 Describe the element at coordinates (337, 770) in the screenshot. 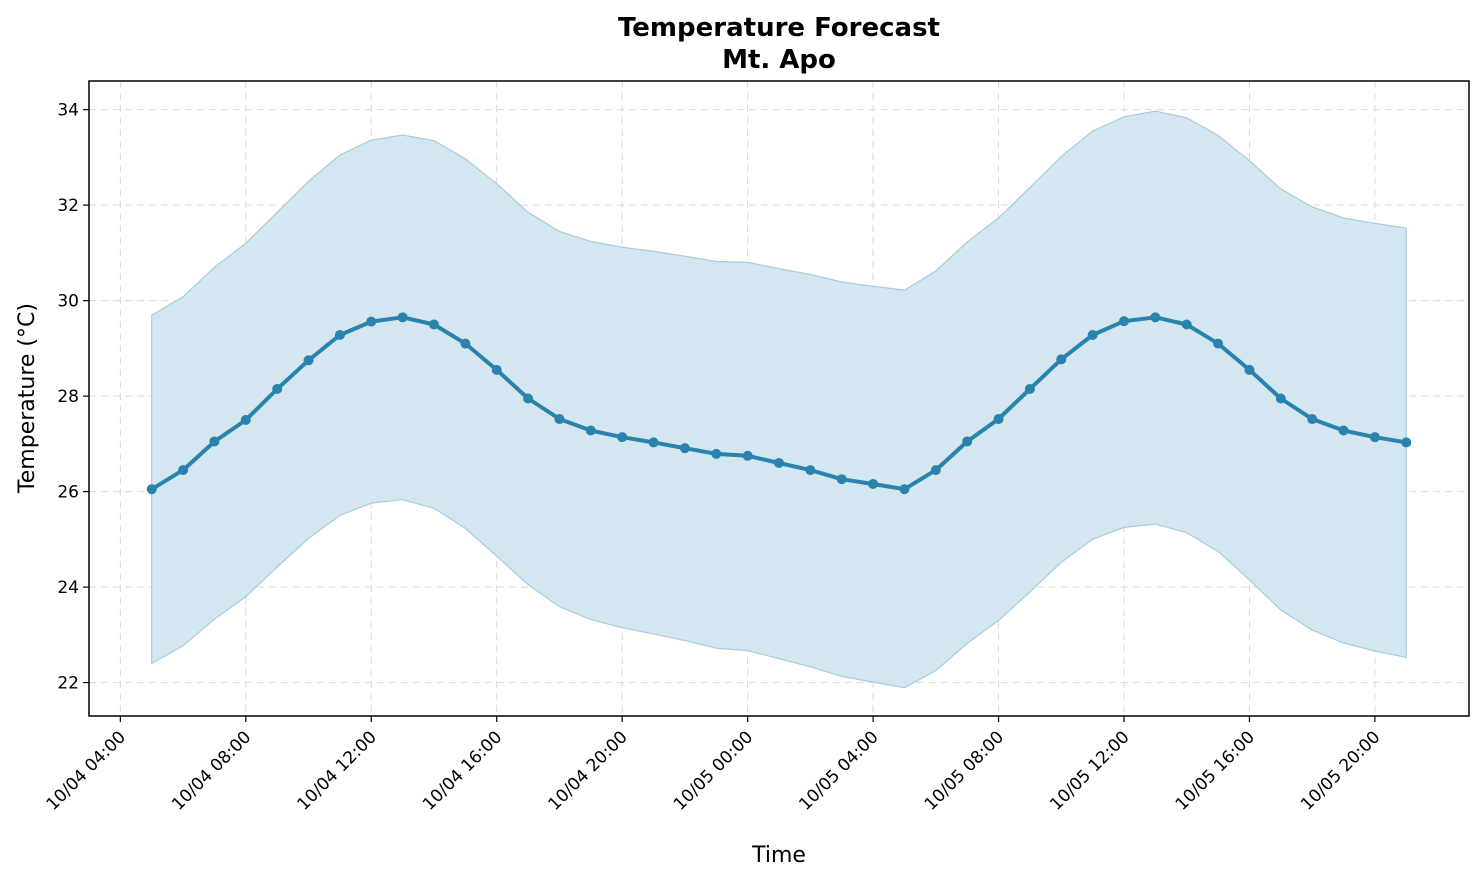

I see `x-tick-label: 10/04 12:00` at that location.